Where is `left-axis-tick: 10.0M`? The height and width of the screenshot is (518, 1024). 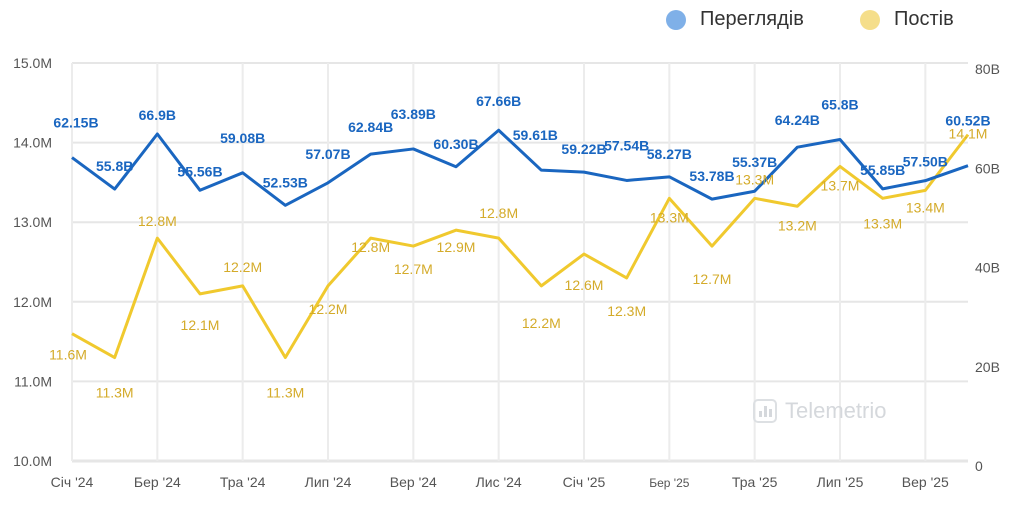 left-axis-tick: 10.0M is located at coordinates (32, 461).